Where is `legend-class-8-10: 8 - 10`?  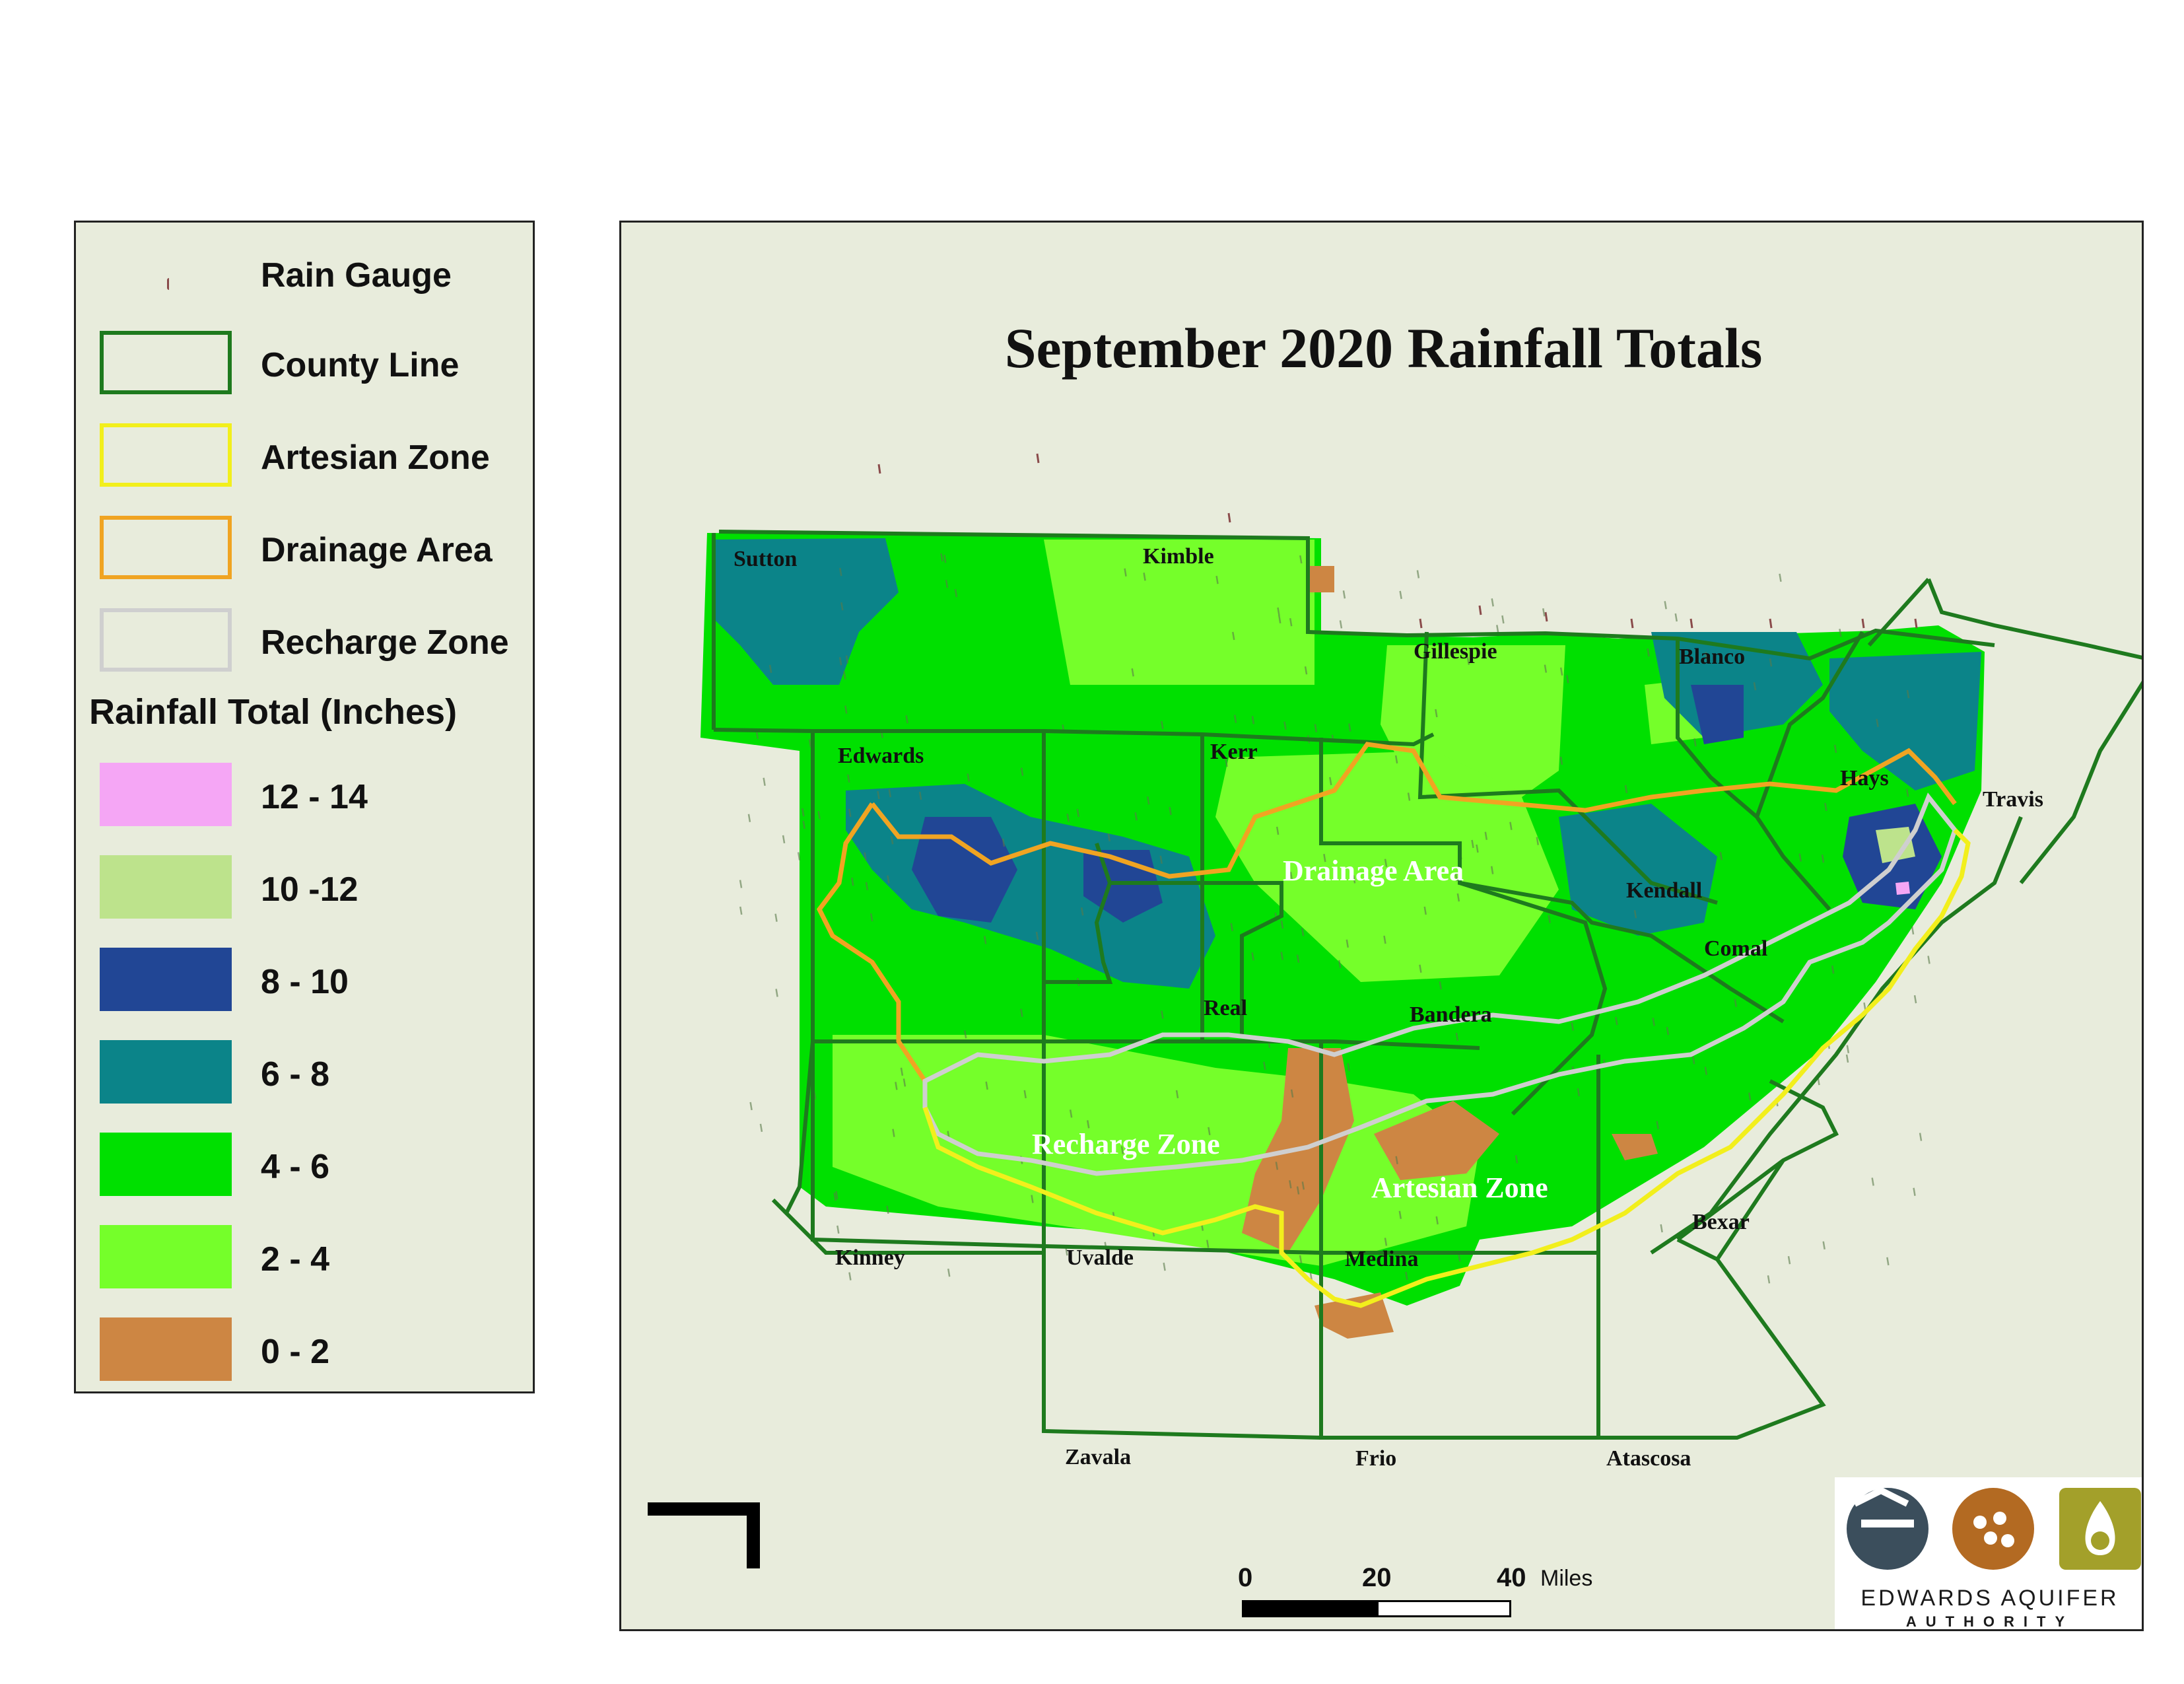
legend-class-8-10: 8 - 10 is located at coordinates (306, 979).